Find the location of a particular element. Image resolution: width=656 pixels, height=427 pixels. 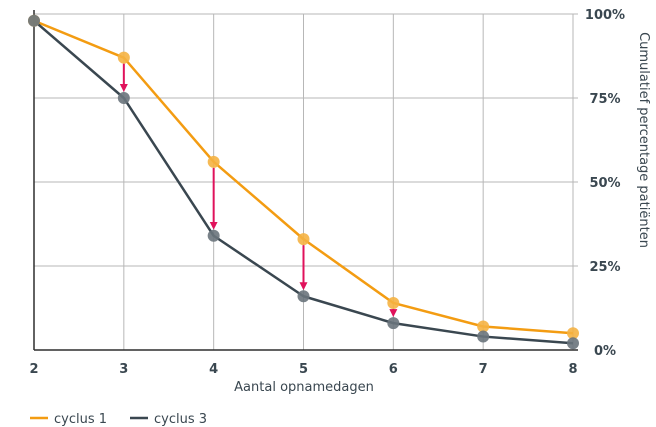

x-tick-label: 5 is located at coordinates (303, 369).